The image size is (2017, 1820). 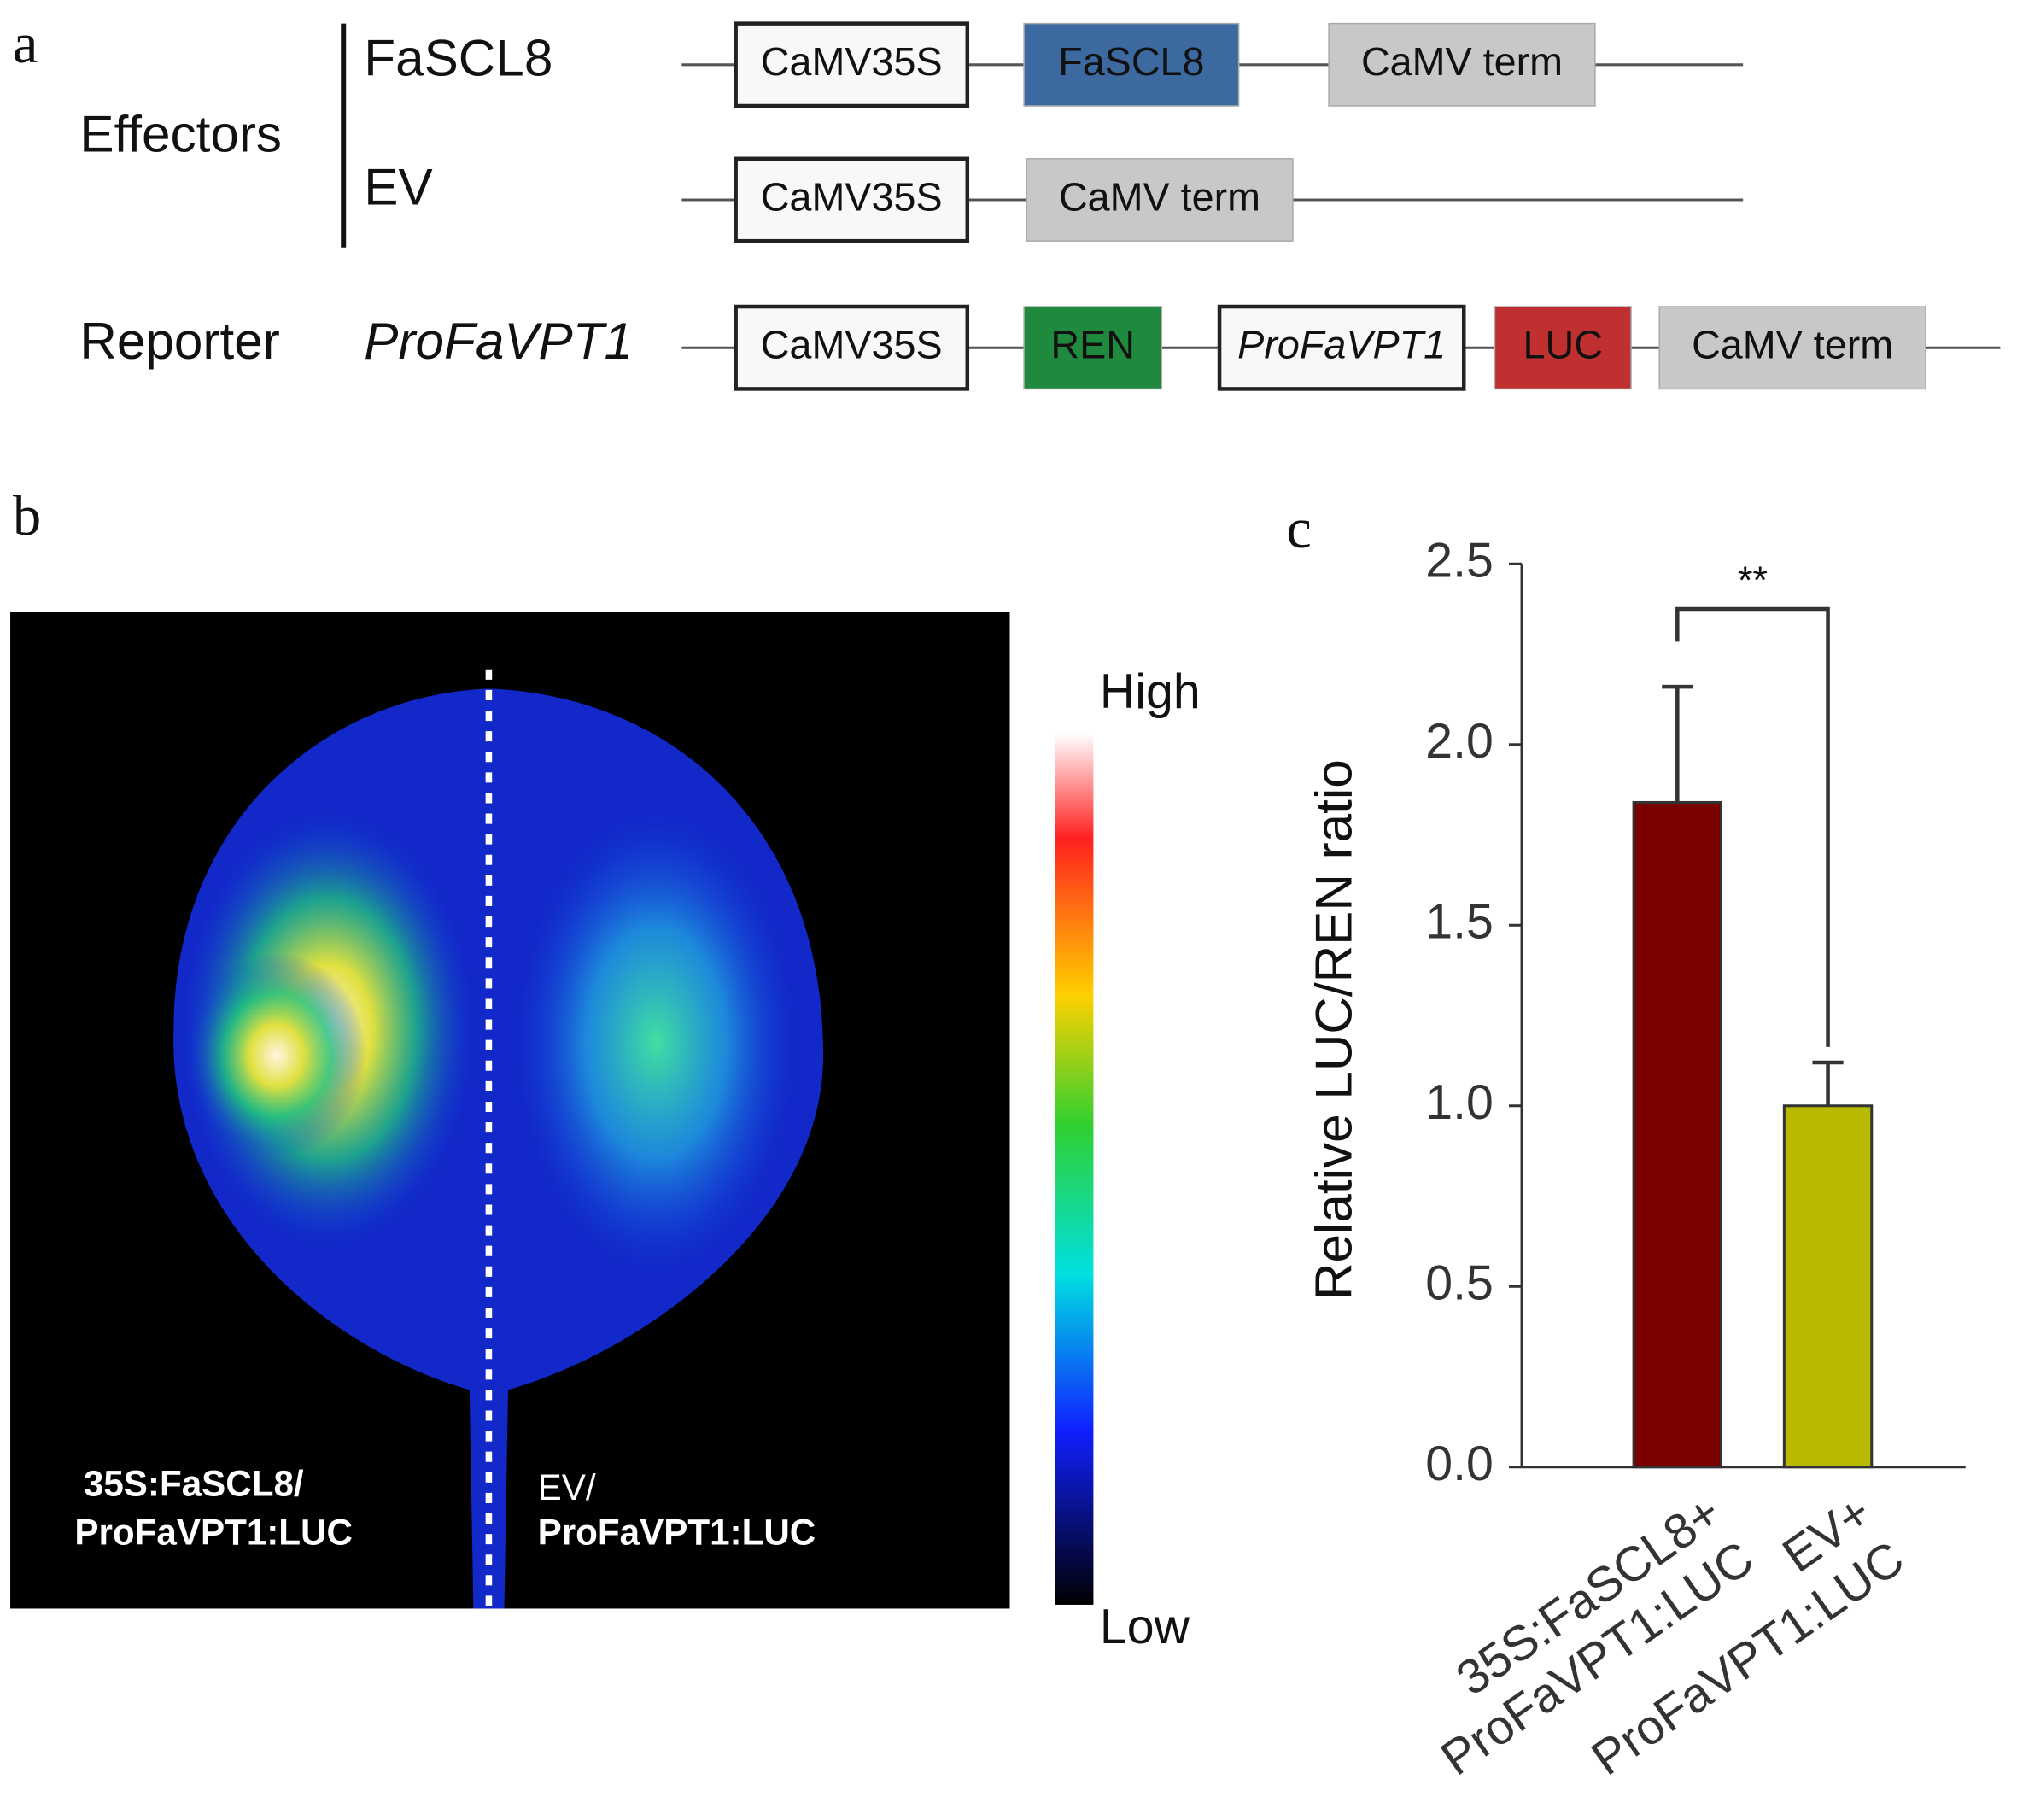 I want to click on group-label: Reporter, so click(x=179, y=341).